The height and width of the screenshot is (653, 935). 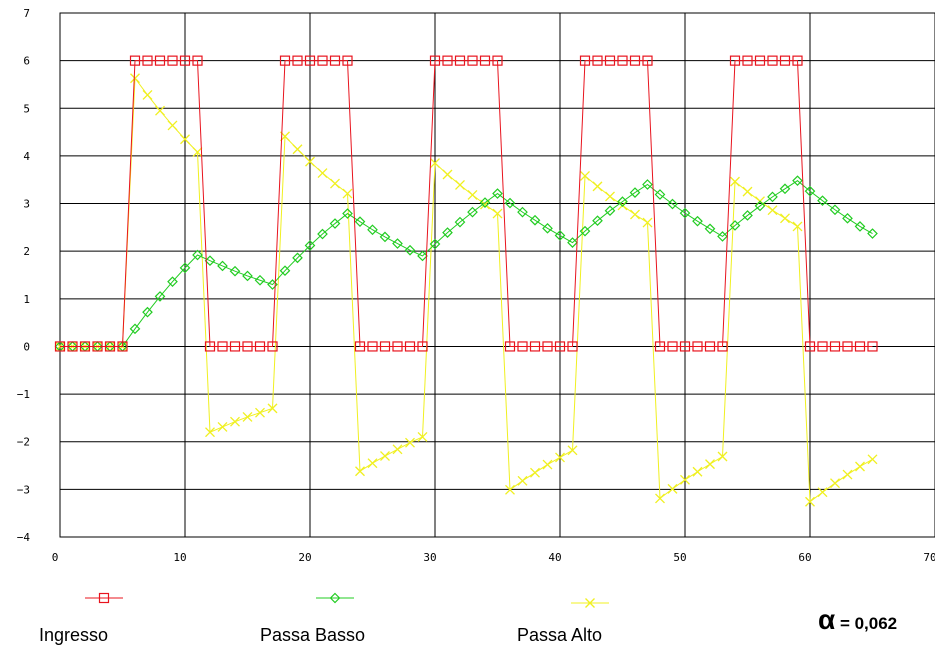 What do you see at coordinates (26, 251) in the screenshot?
I see `y-tick-label: 2` at bounding box center [26, 251].